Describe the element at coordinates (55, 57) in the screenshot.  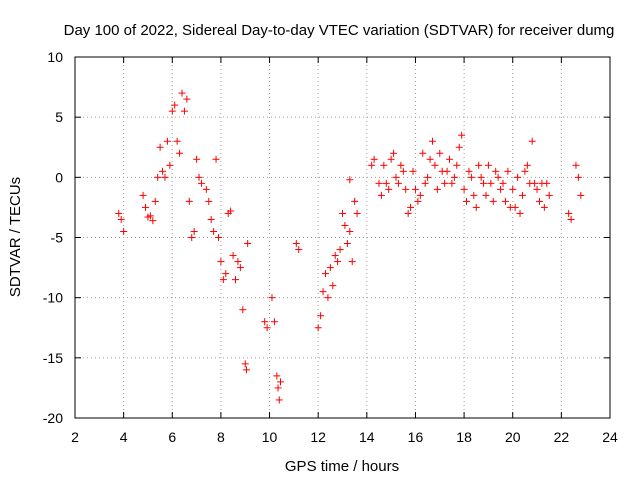
I see `y-tick-label: 10` at that location.